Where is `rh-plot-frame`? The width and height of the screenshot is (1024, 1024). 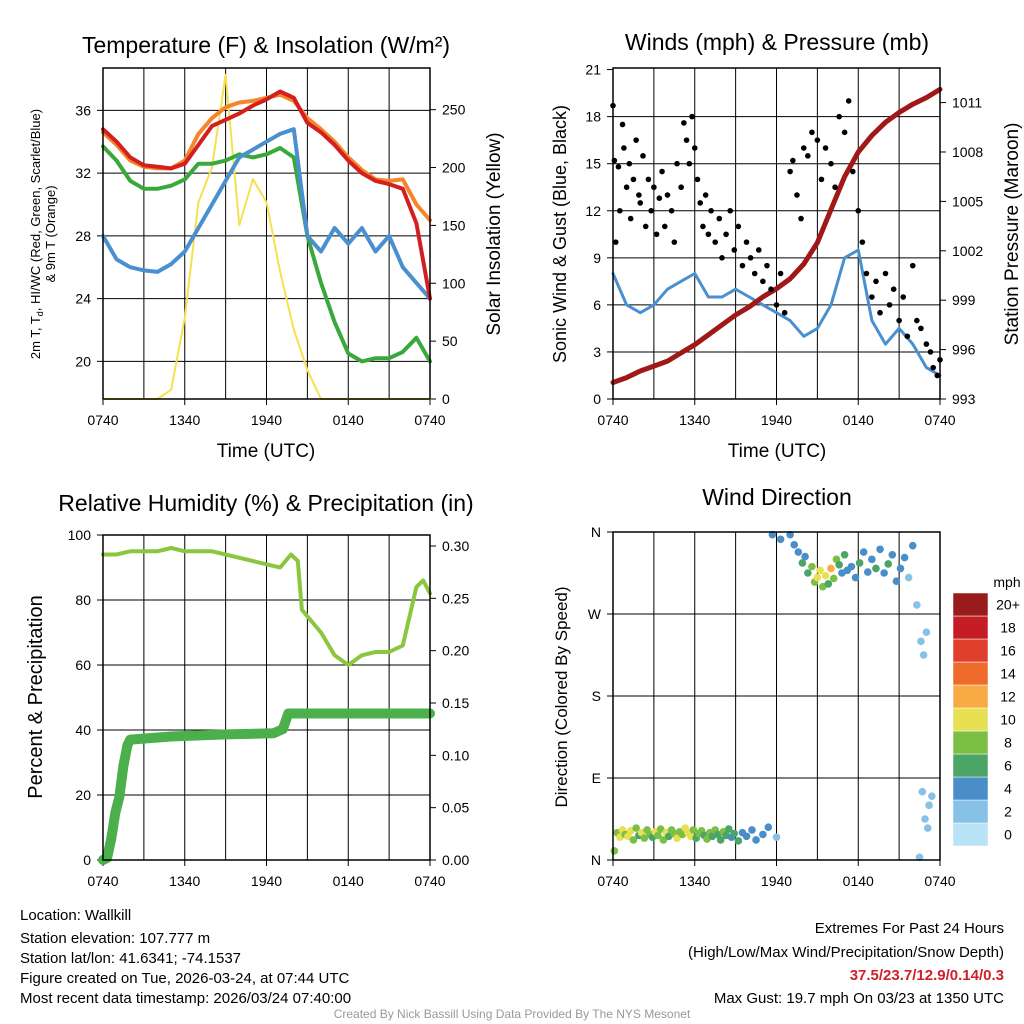 rh-plot-frame is located at coordinates (266, 697).